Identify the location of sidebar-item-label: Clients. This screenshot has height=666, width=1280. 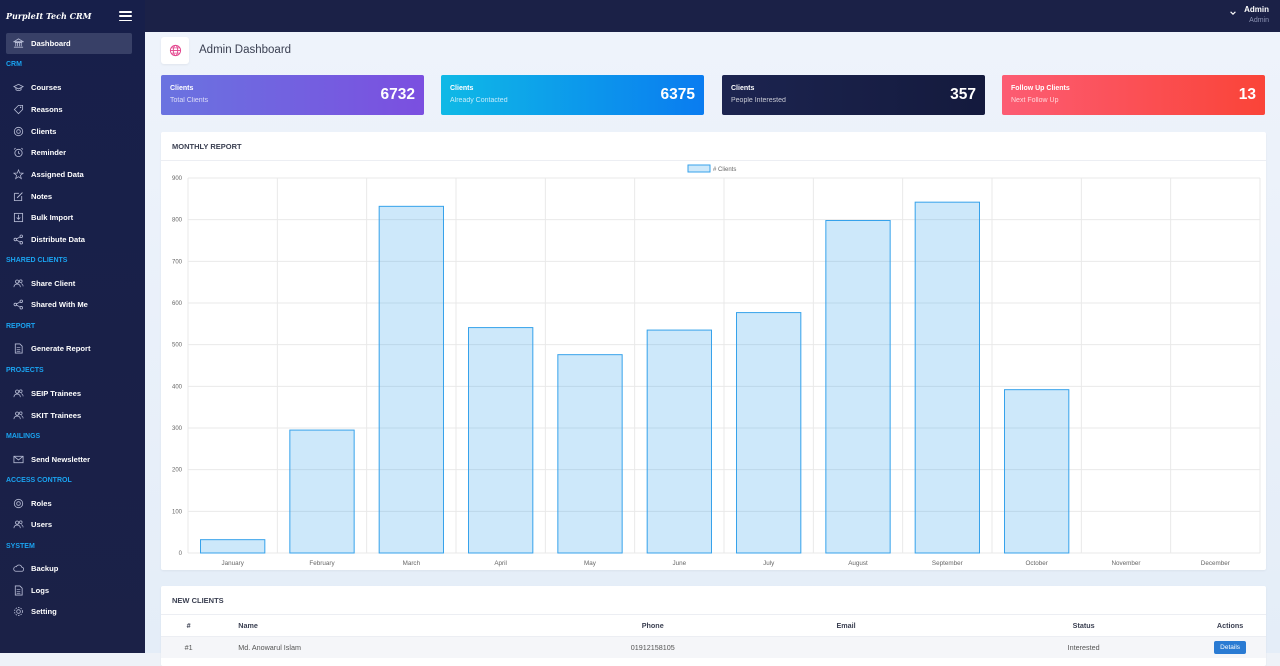
(44, 131).